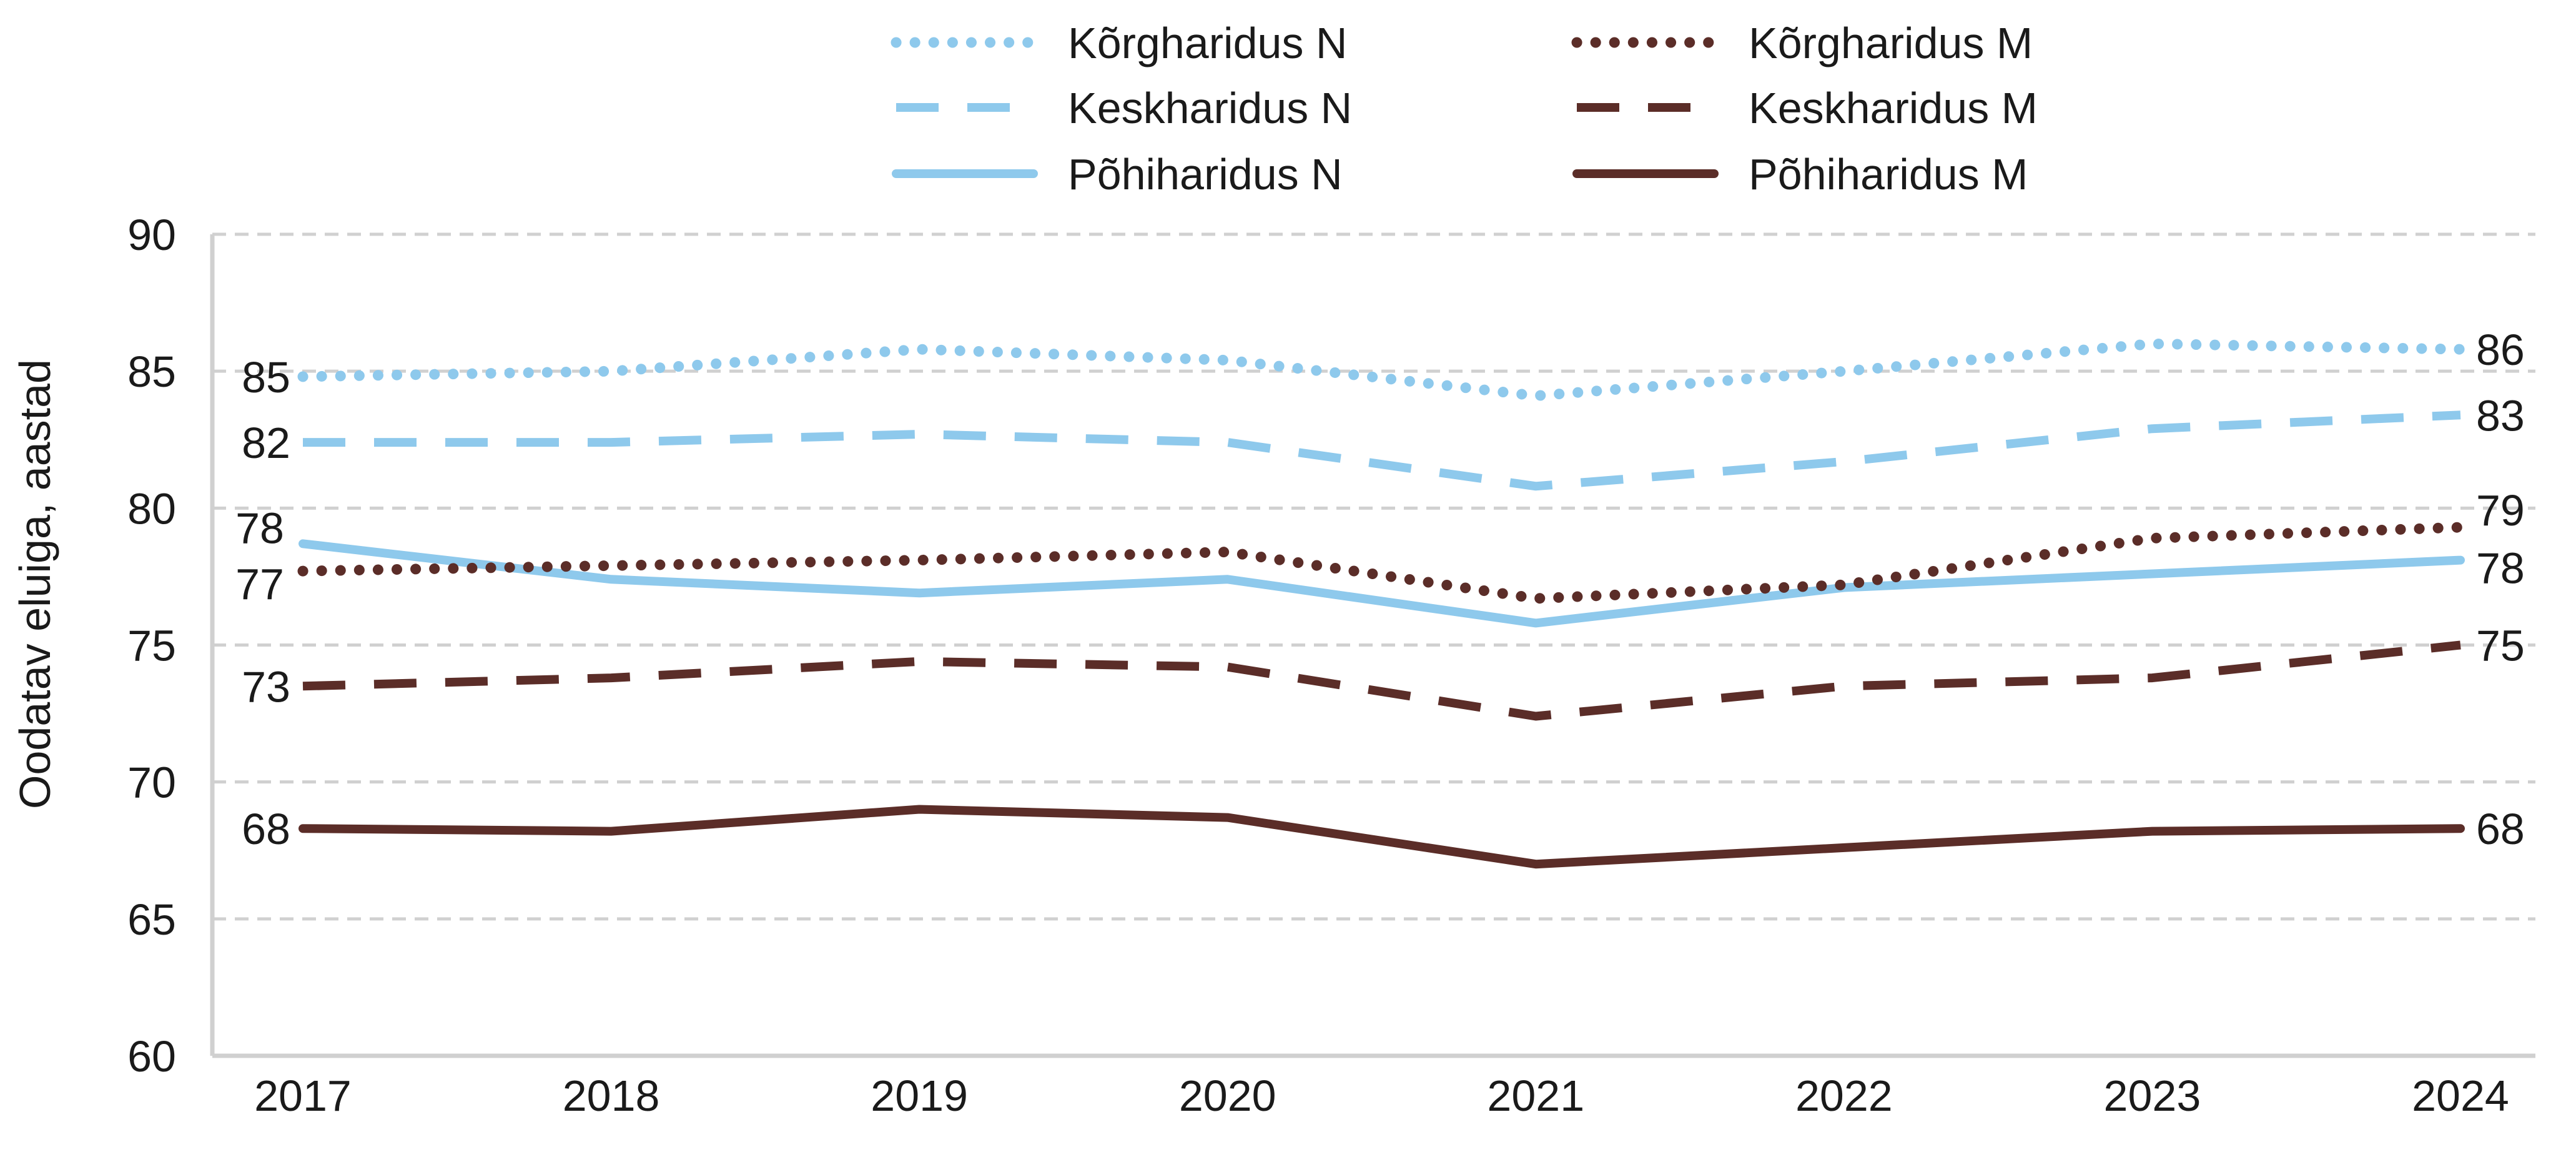 This screenshot has height=1152, width=2576. I want to click on x-tick-label: 2024, so click(2460, 1095).